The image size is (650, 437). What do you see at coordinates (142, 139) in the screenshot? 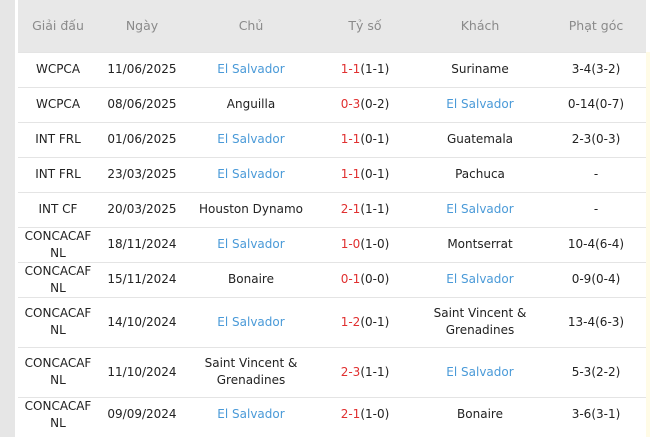
I see `date-cell: 01/06/2025` at bounding box center [142, 139].